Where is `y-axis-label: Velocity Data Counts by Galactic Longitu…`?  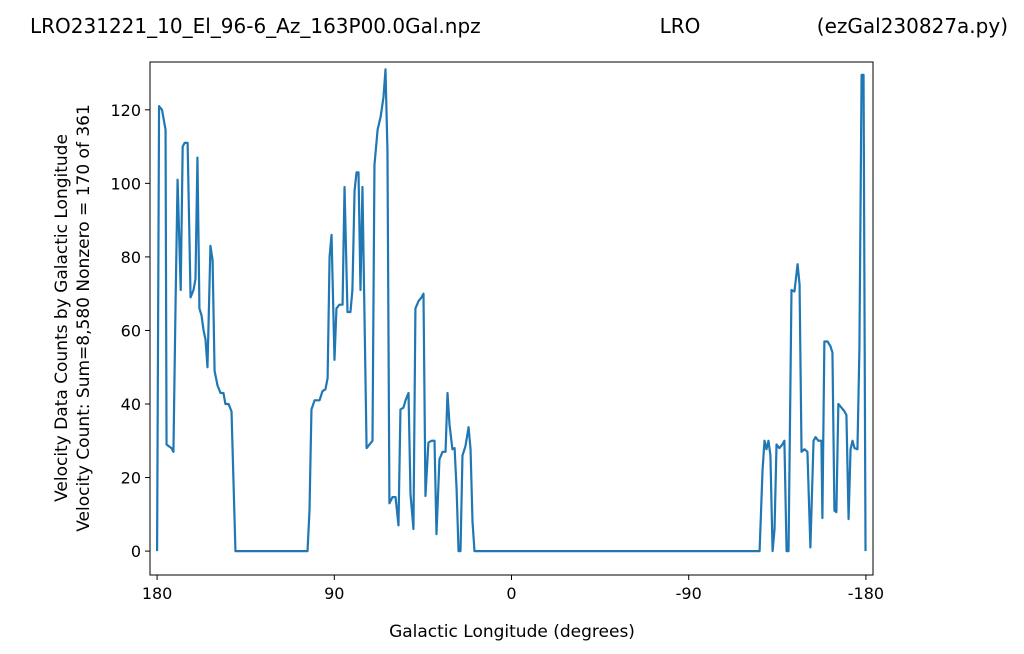 y-axis-label: Velocity Data Counts by Galactic Longitu… is located at coordinates (62, 318).